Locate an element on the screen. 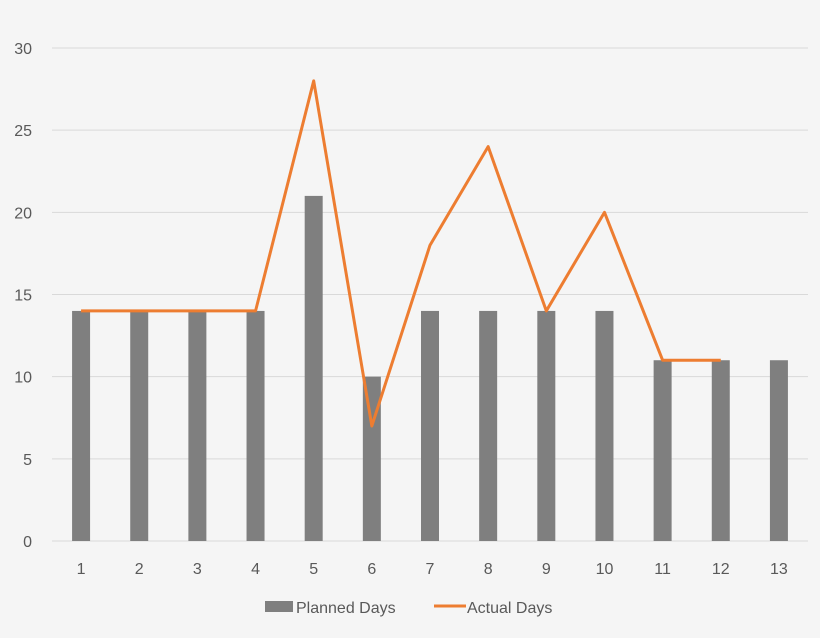  legend: Planned Days Actual Days is located at coordinates (408, 608).